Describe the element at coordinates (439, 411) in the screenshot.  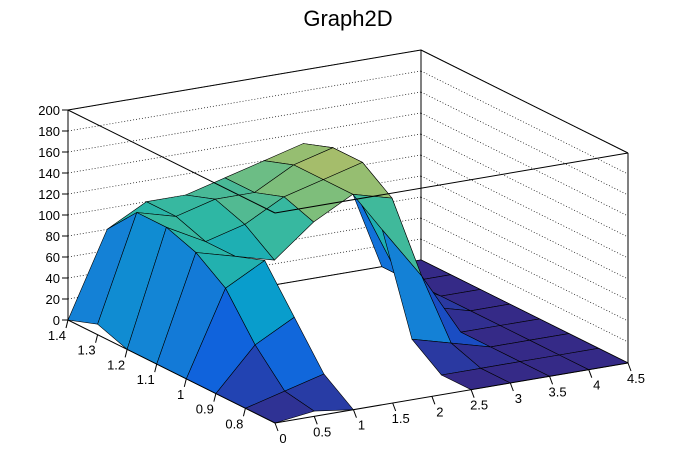
I see `x-tick-label: 2` at that location.